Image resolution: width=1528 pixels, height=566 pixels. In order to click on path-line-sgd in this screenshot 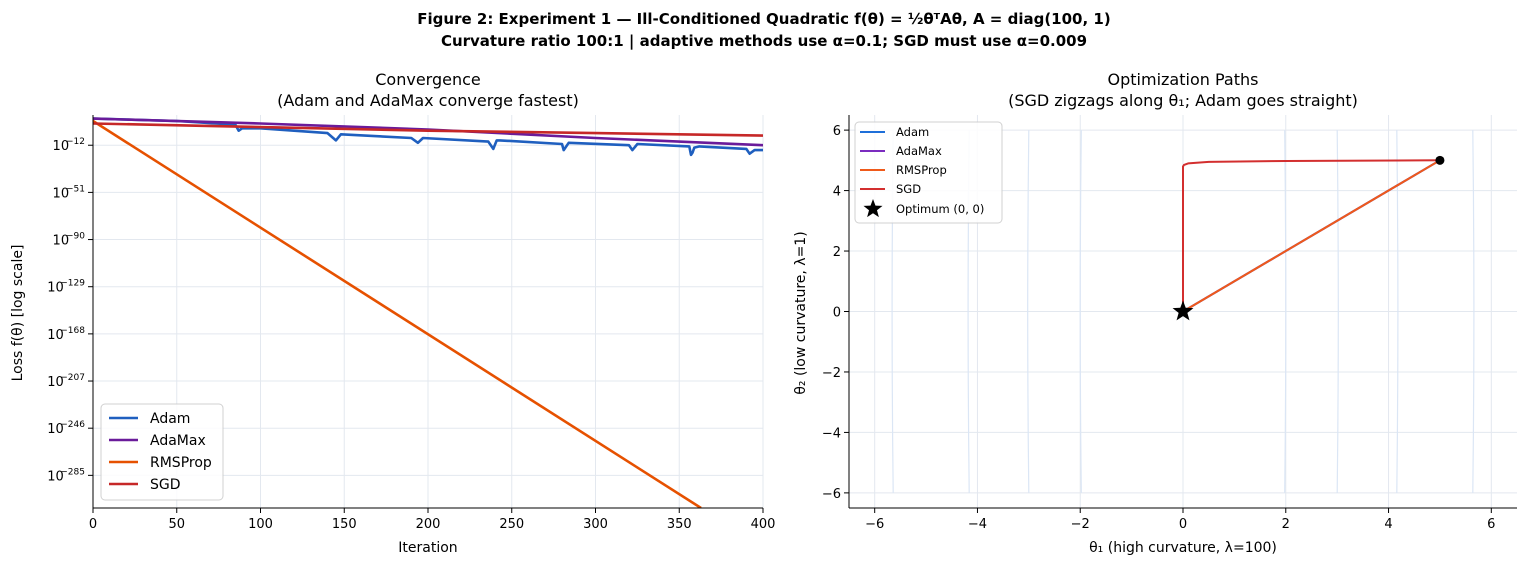, I will do `click(1311, 235)`.